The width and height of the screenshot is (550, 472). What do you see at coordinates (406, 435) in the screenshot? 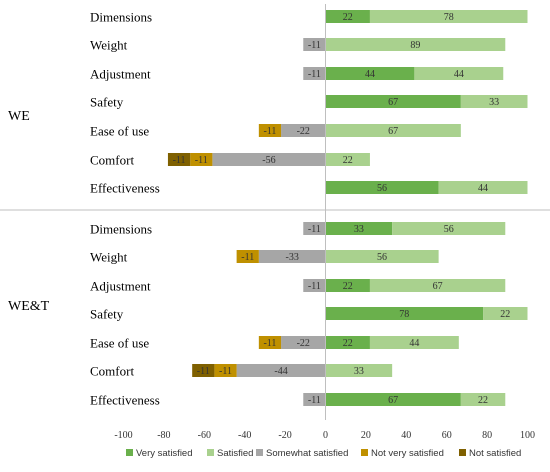
I see `x-tick-label: 40` at bounding box center [406, 435].